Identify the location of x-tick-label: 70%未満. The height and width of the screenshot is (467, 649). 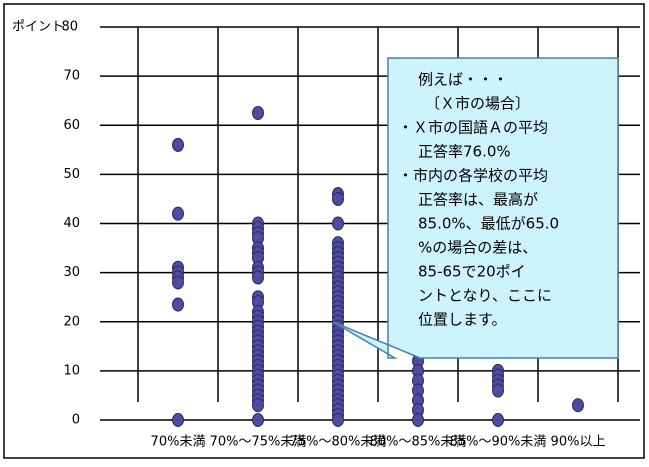
(178, 442).